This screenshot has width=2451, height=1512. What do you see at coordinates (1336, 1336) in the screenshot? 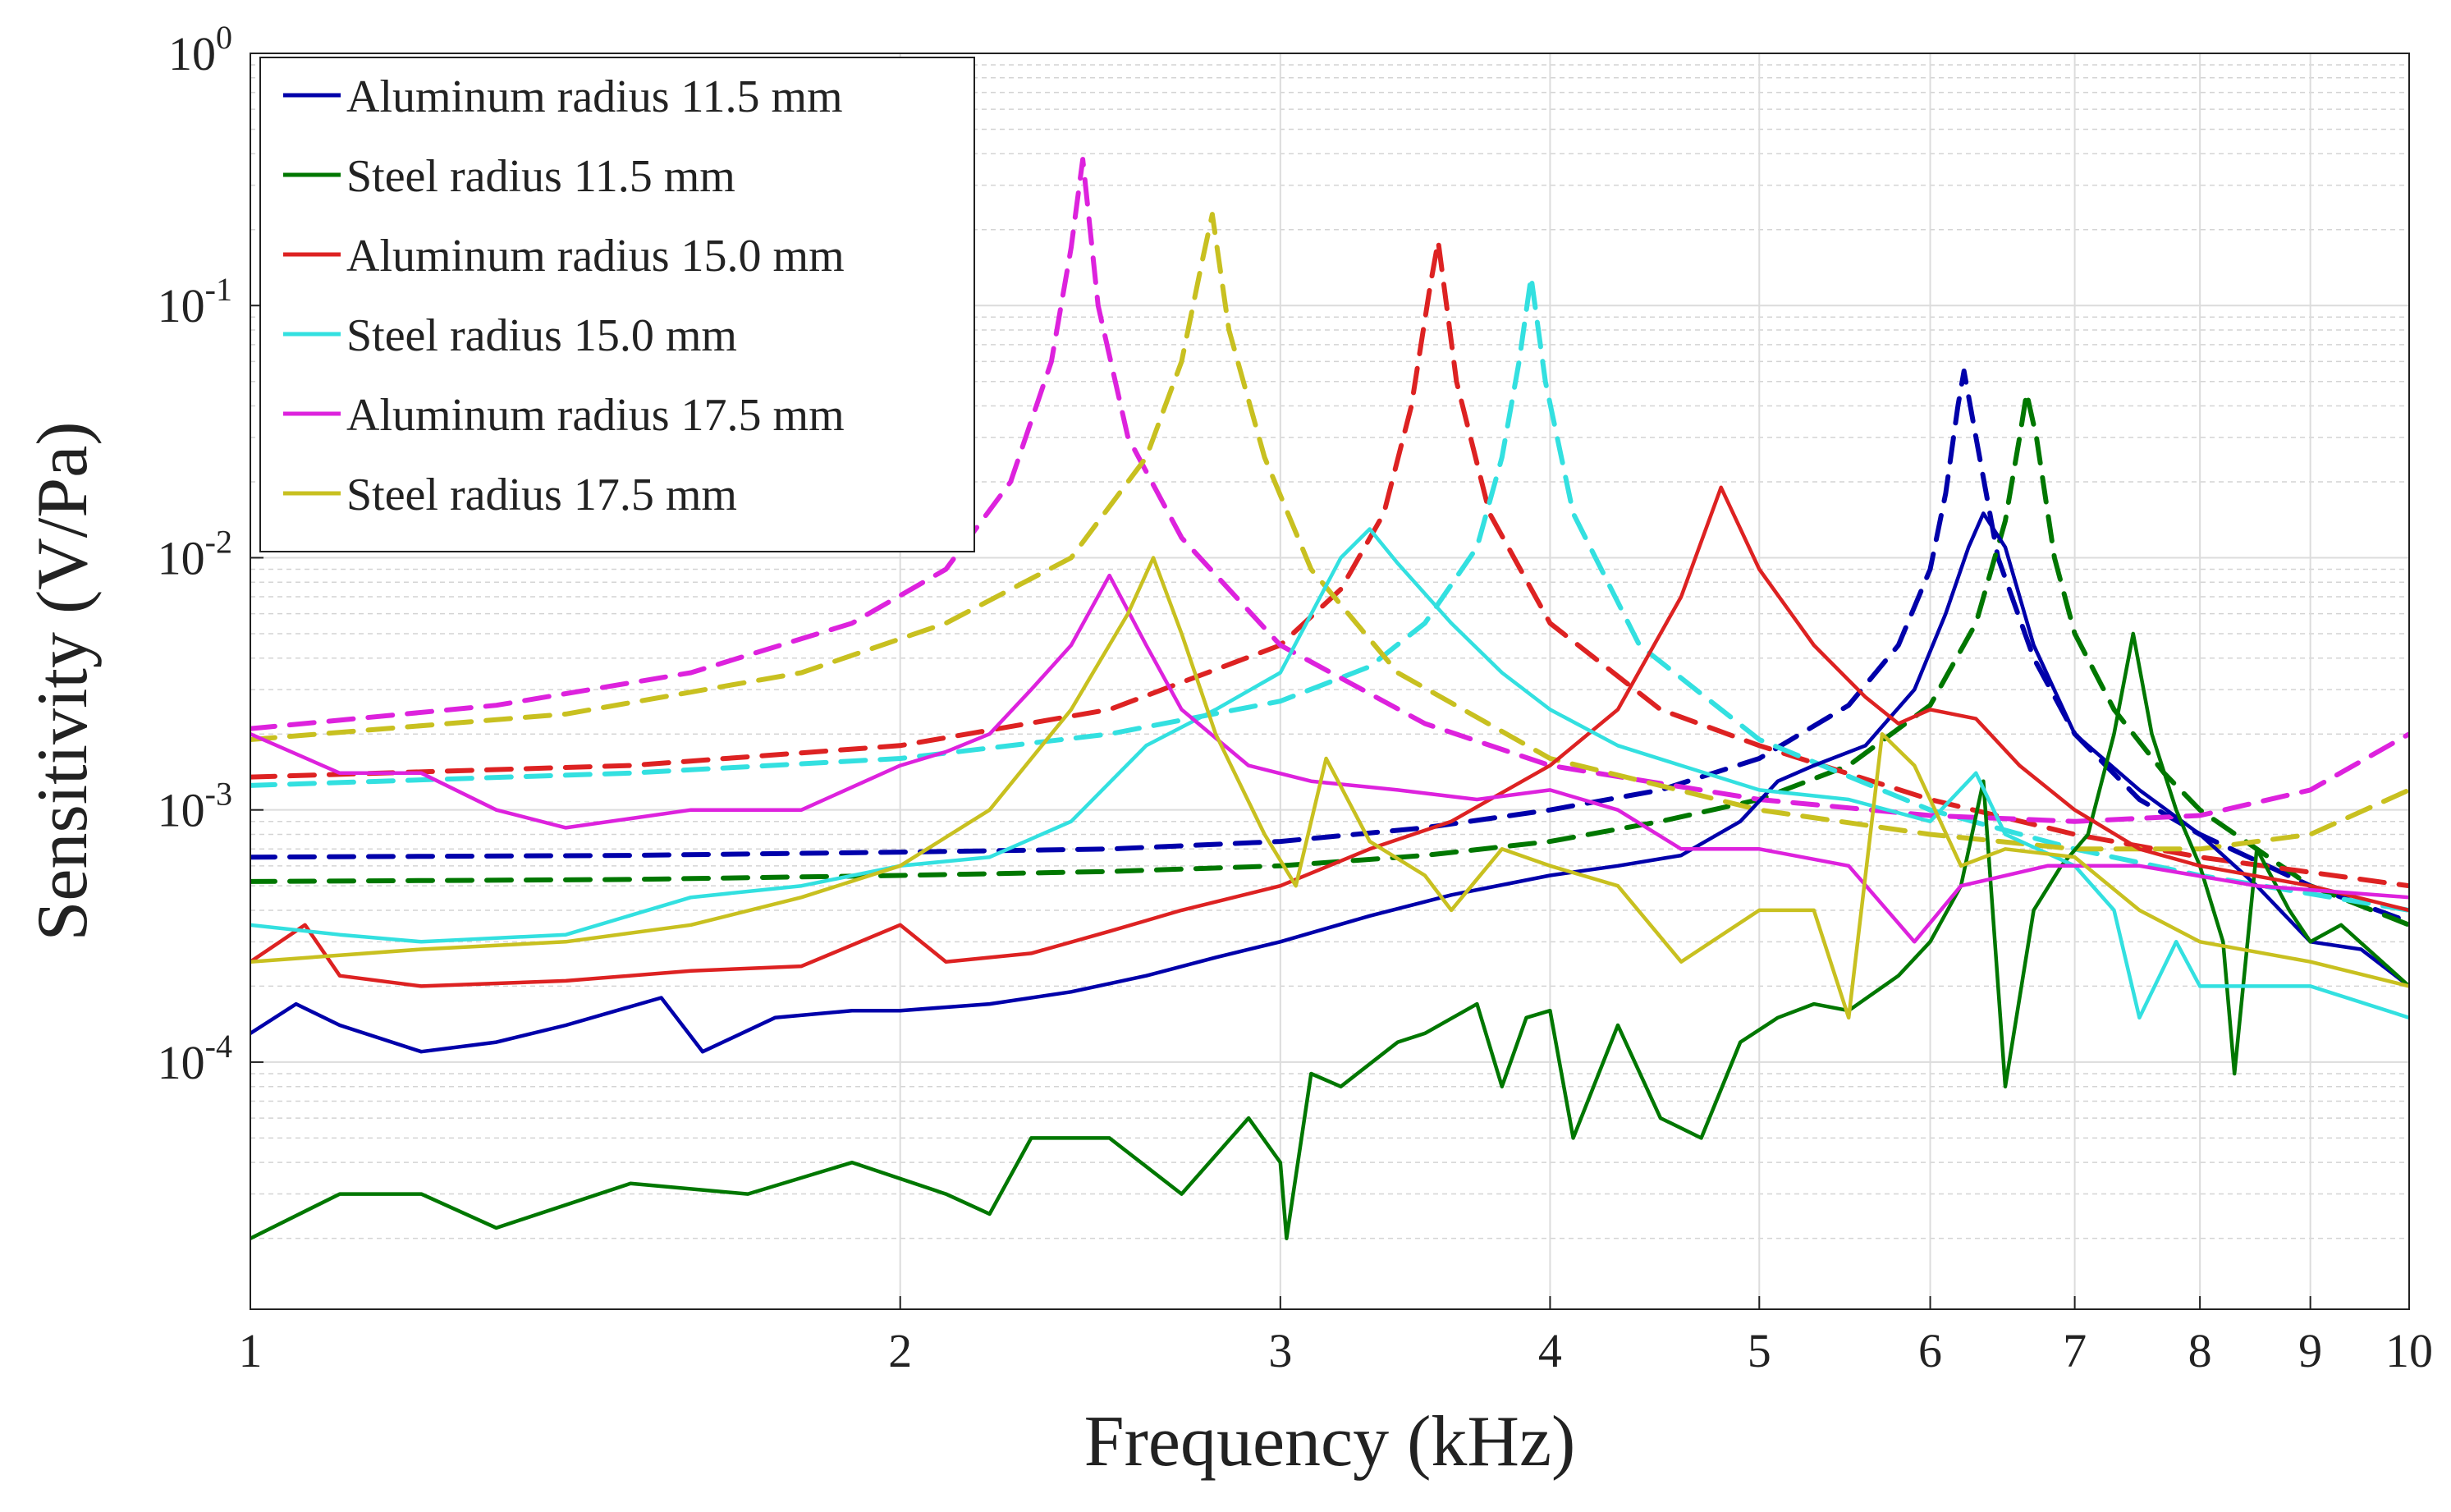
I see `x-axis-ticks: 1 2 3 4 5 6 7 8 9 10` at bounding box center [1336, 1336].